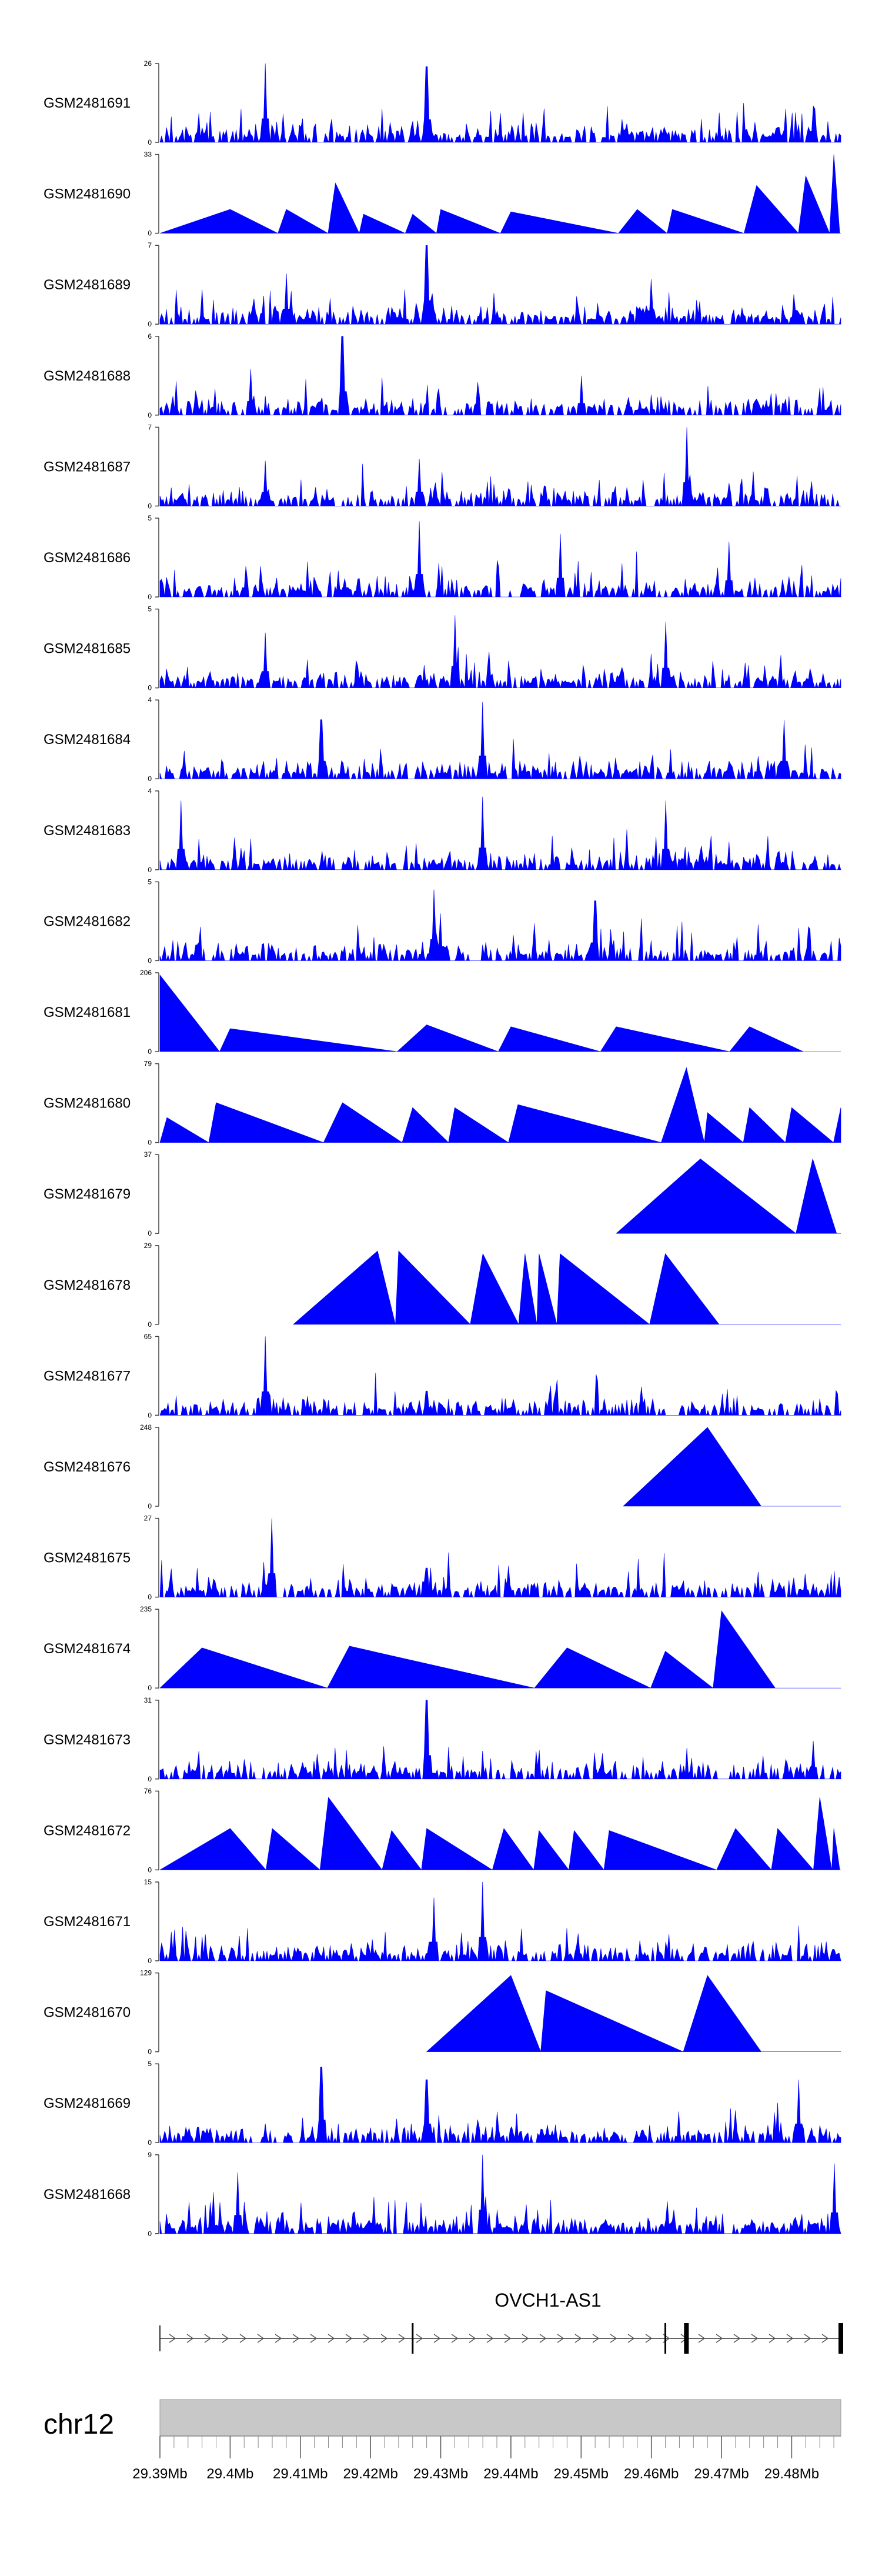 The image size is (882, 2576). What do you see at coordinates (148, 1064) in the screenshot?
I see `y-max-label: 79` at bounding box center [148, 1064].